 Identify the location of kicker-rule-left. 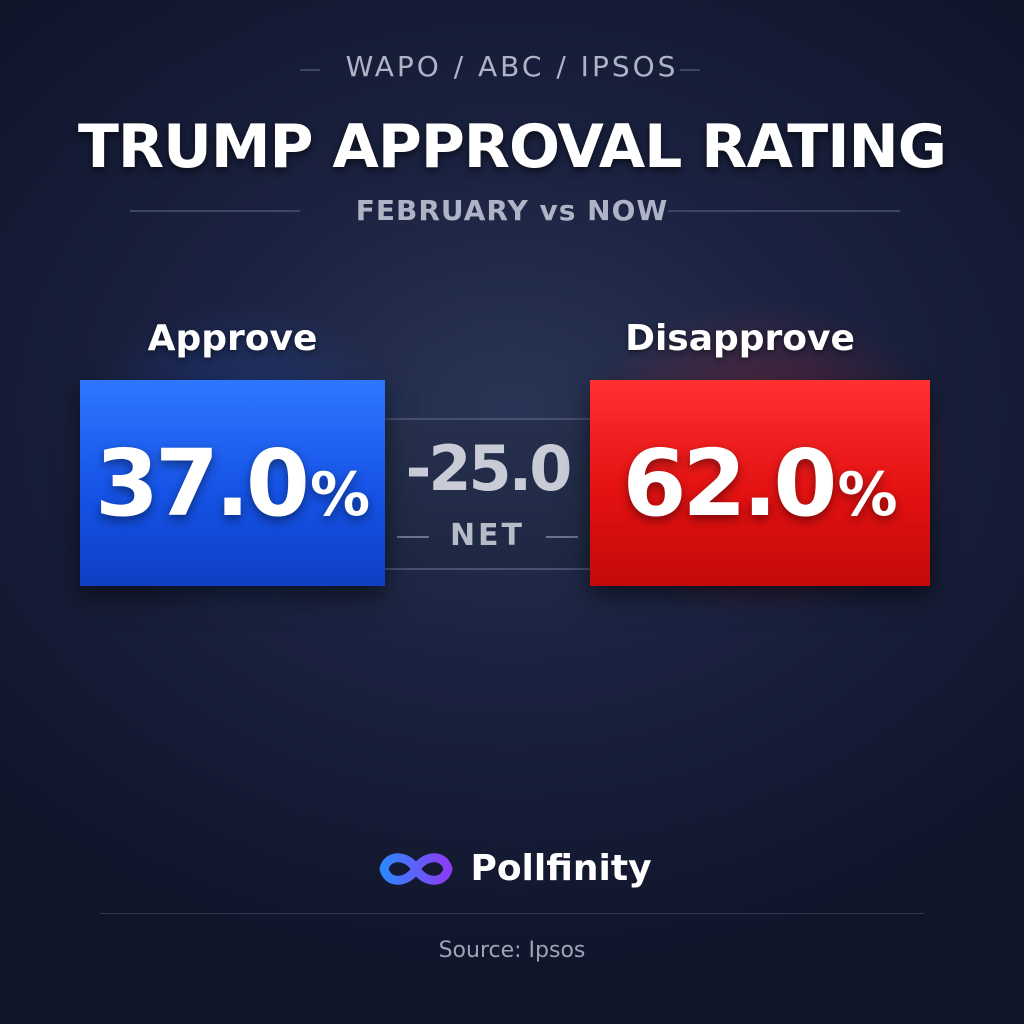
(310, 70).